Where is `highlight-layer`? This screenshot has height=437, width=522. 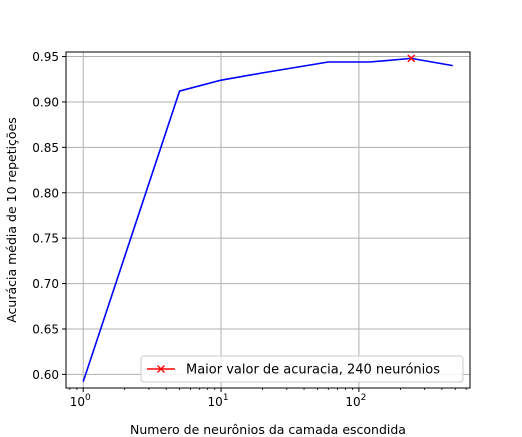 highlight-layer is located at coordinates (411, 58).